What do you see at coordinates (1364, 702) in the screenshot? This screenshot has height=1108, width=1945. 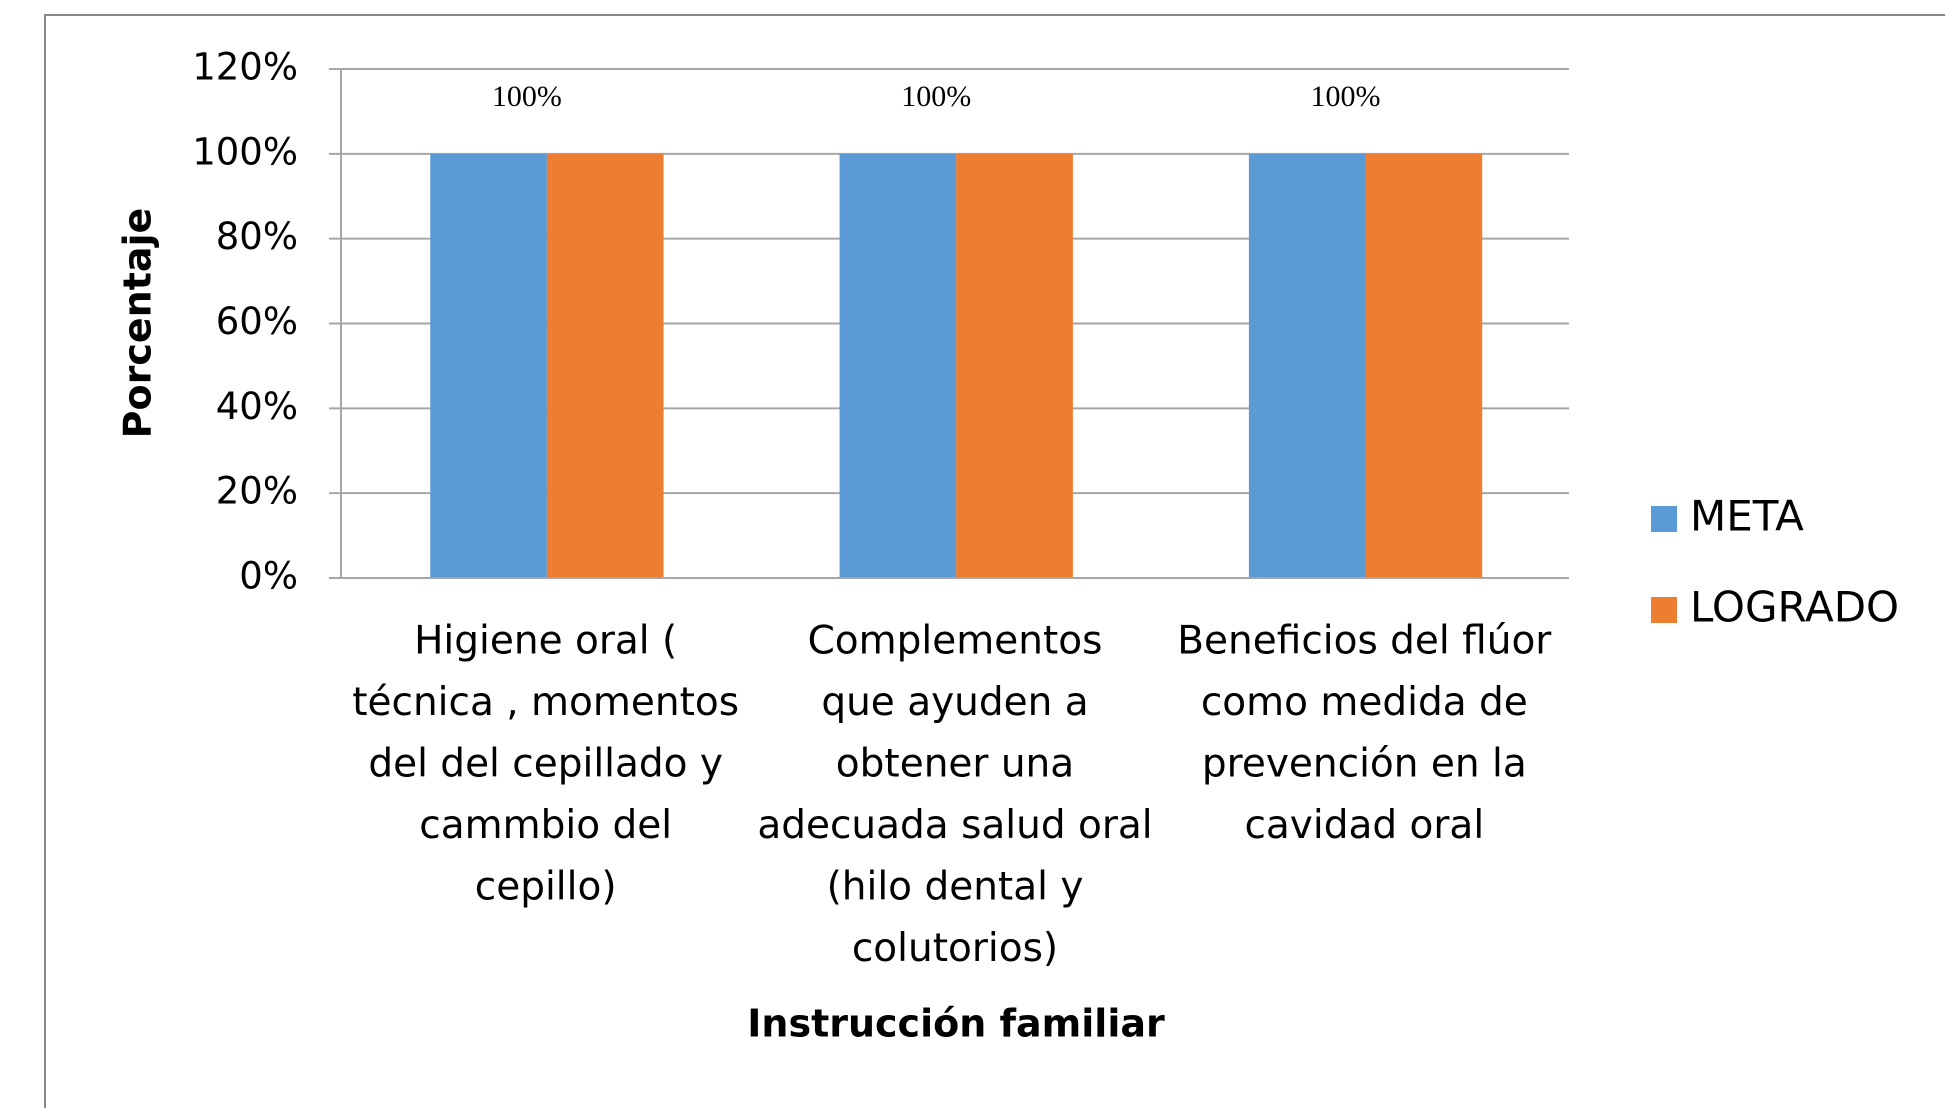 I see `x-tick-label: como medida de` at bounding box center [1364, 702].